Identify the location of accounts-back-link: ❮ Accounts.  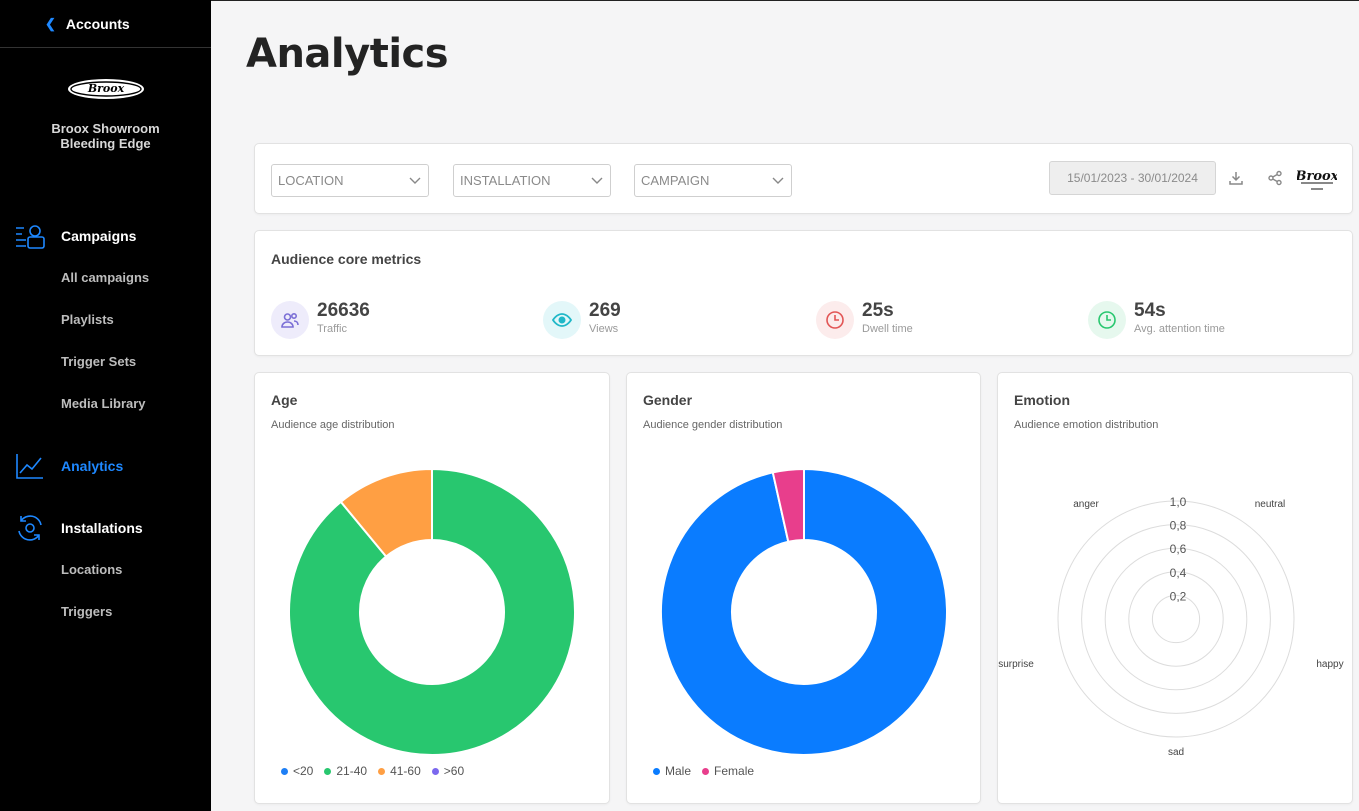
(105, 24).